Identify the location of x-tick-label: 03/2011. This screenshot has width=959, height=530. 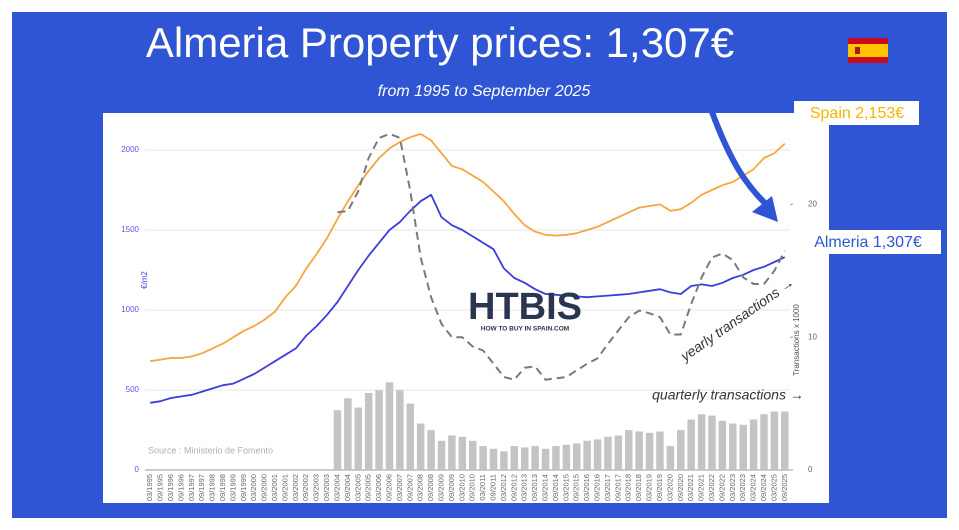
(482, 487).